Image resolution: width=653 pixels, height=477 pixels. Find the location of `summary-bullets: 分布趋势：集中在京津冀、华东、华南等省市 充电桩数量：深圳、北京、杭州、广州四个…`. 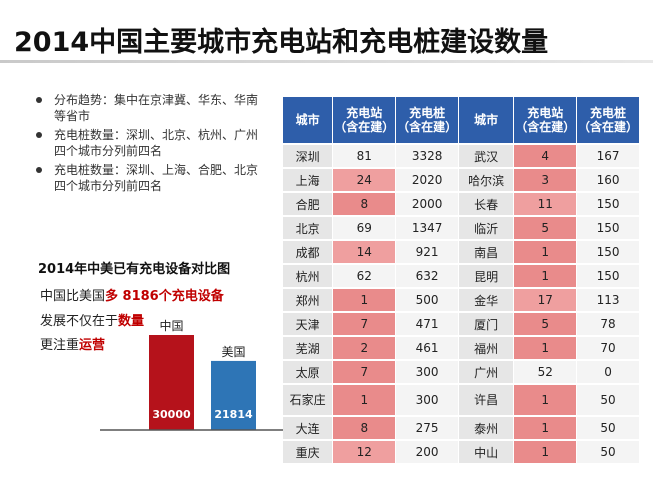

summary-bullets: 分布趋势：集中在京津冀、华东、华南等省市 充电桩数量：深圳、北京、杭州、广州四个… is located at coordinates (146, 144).